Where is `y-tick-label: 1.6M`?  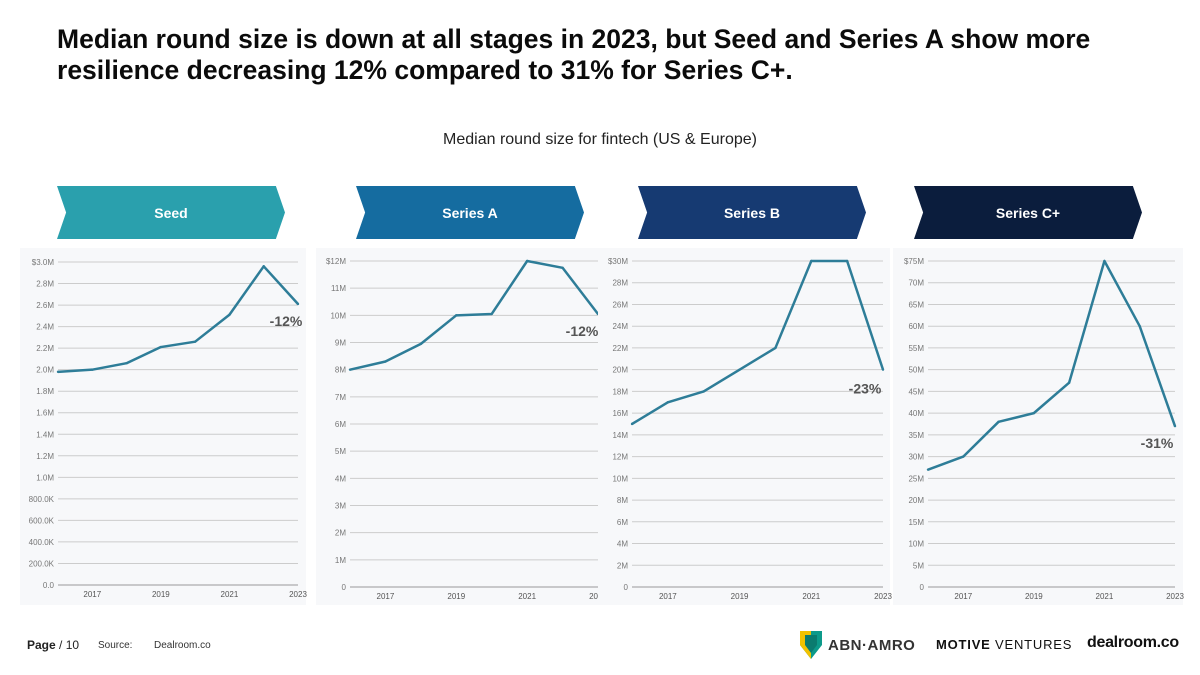
y-tick-label: 1.6M is located at coordinates (45, 413).